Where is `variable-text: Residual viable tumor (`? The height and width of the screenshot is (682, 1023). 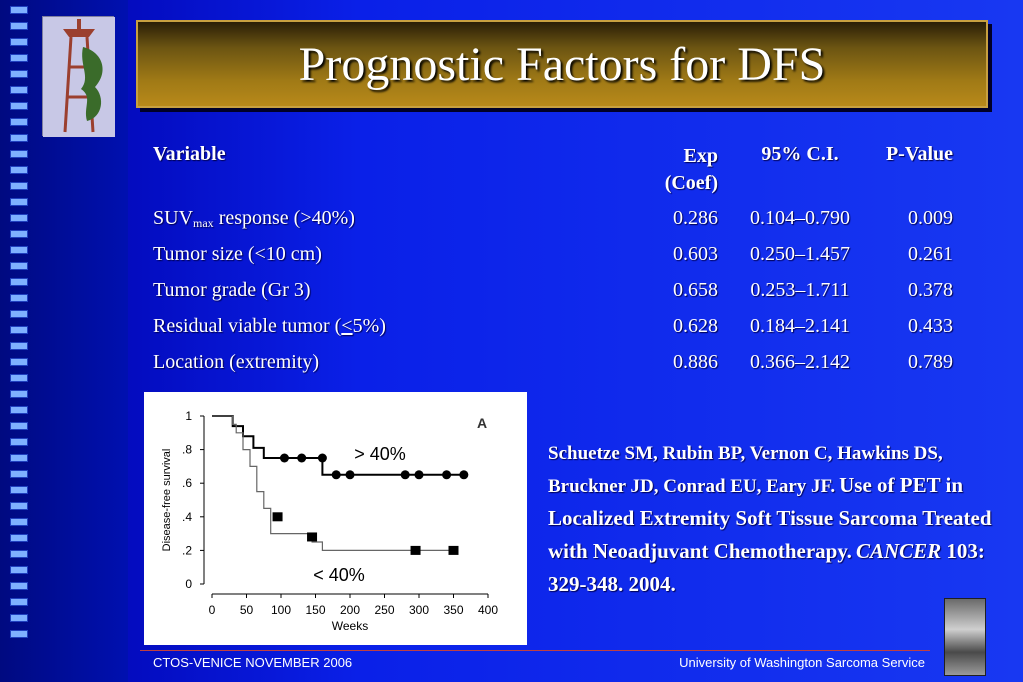
variable-text: Residual viable tumor ( is located at coordinates (247, 326).